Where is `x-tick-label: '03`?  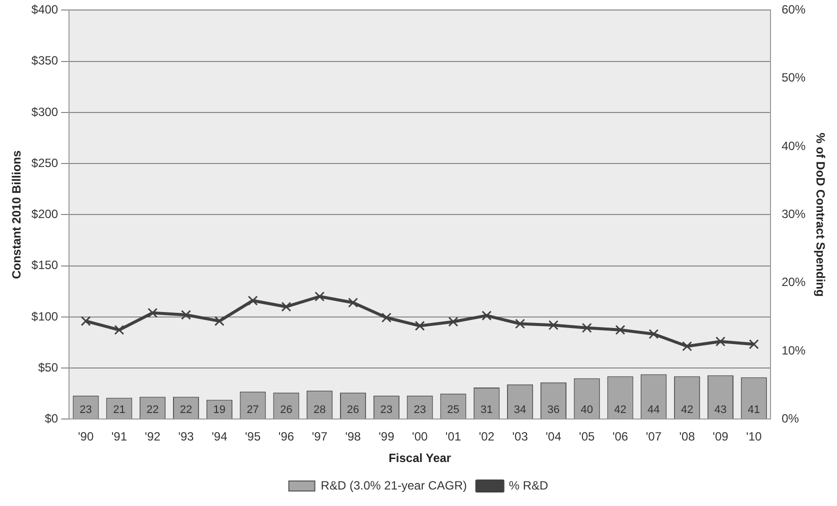
x-tick-label: '03 is located at coordinates (520, 437).